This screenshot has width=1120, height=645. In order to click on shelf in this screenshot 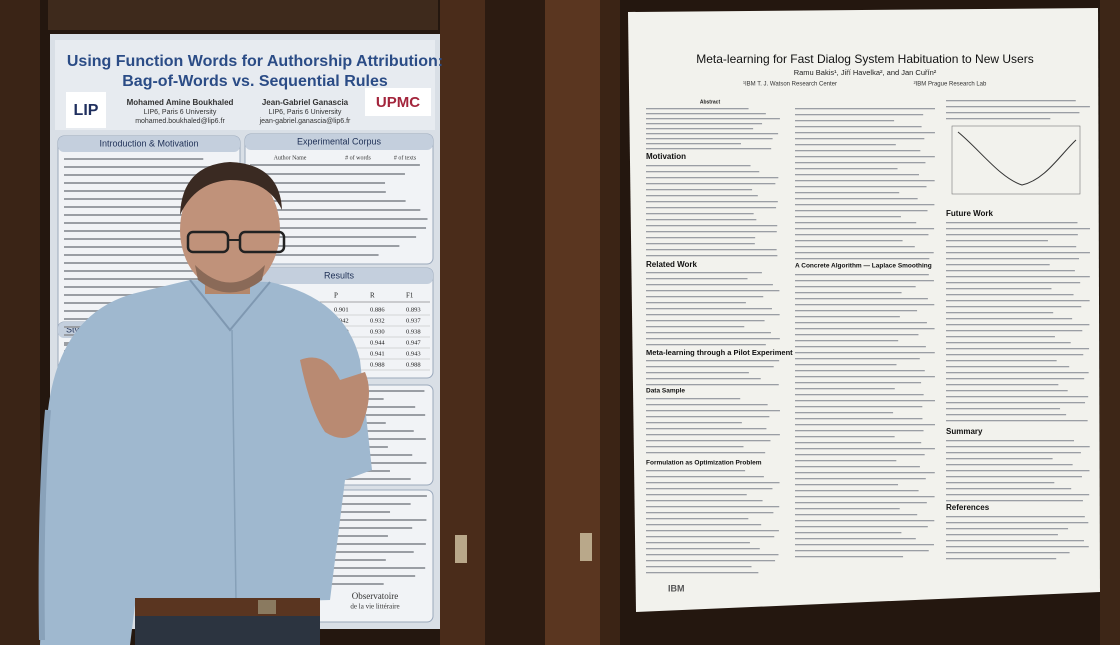, I will do `click(243, 15)`.